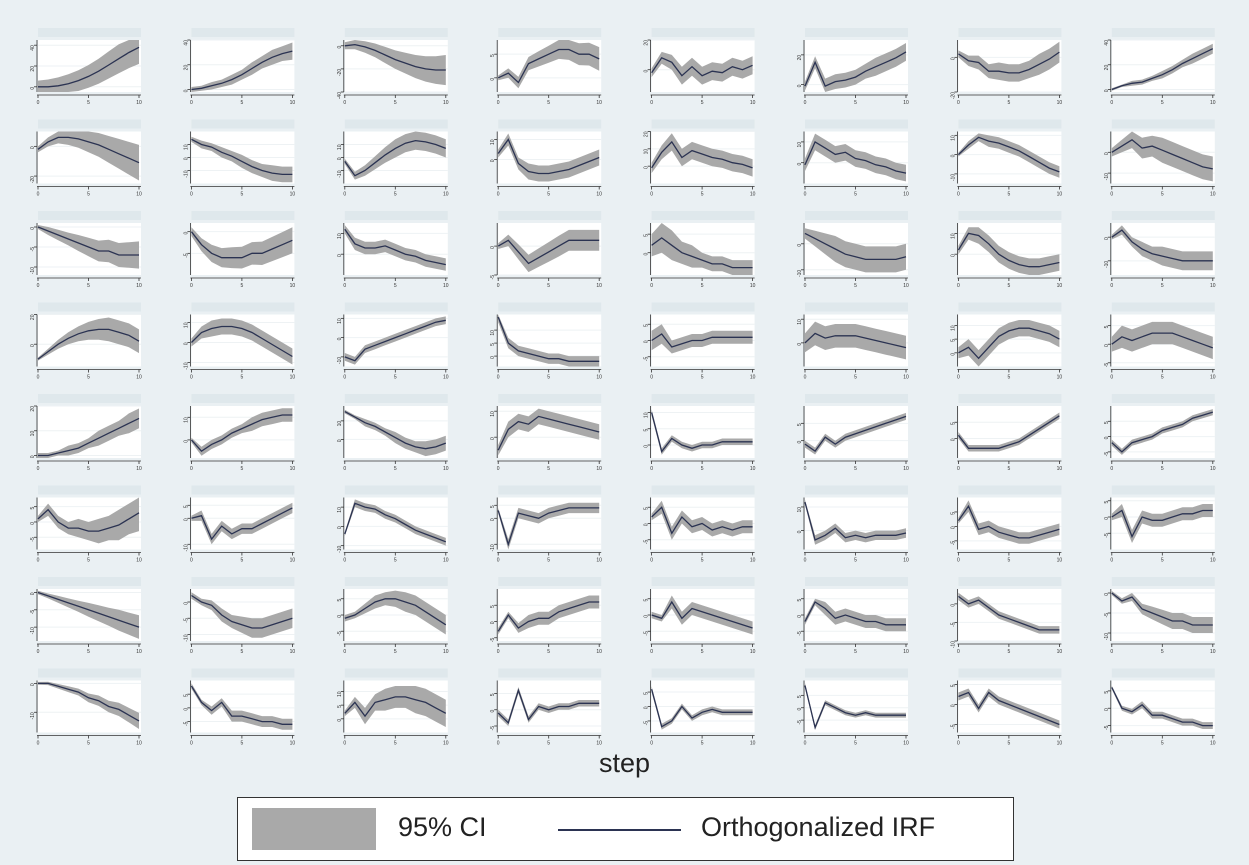 The height and width of the screenshot is (865, 1249). What do you see at coordinates (186, 43) in the screenshot?
I see `y-tick-label: 40` at bounding box center [186, 43].